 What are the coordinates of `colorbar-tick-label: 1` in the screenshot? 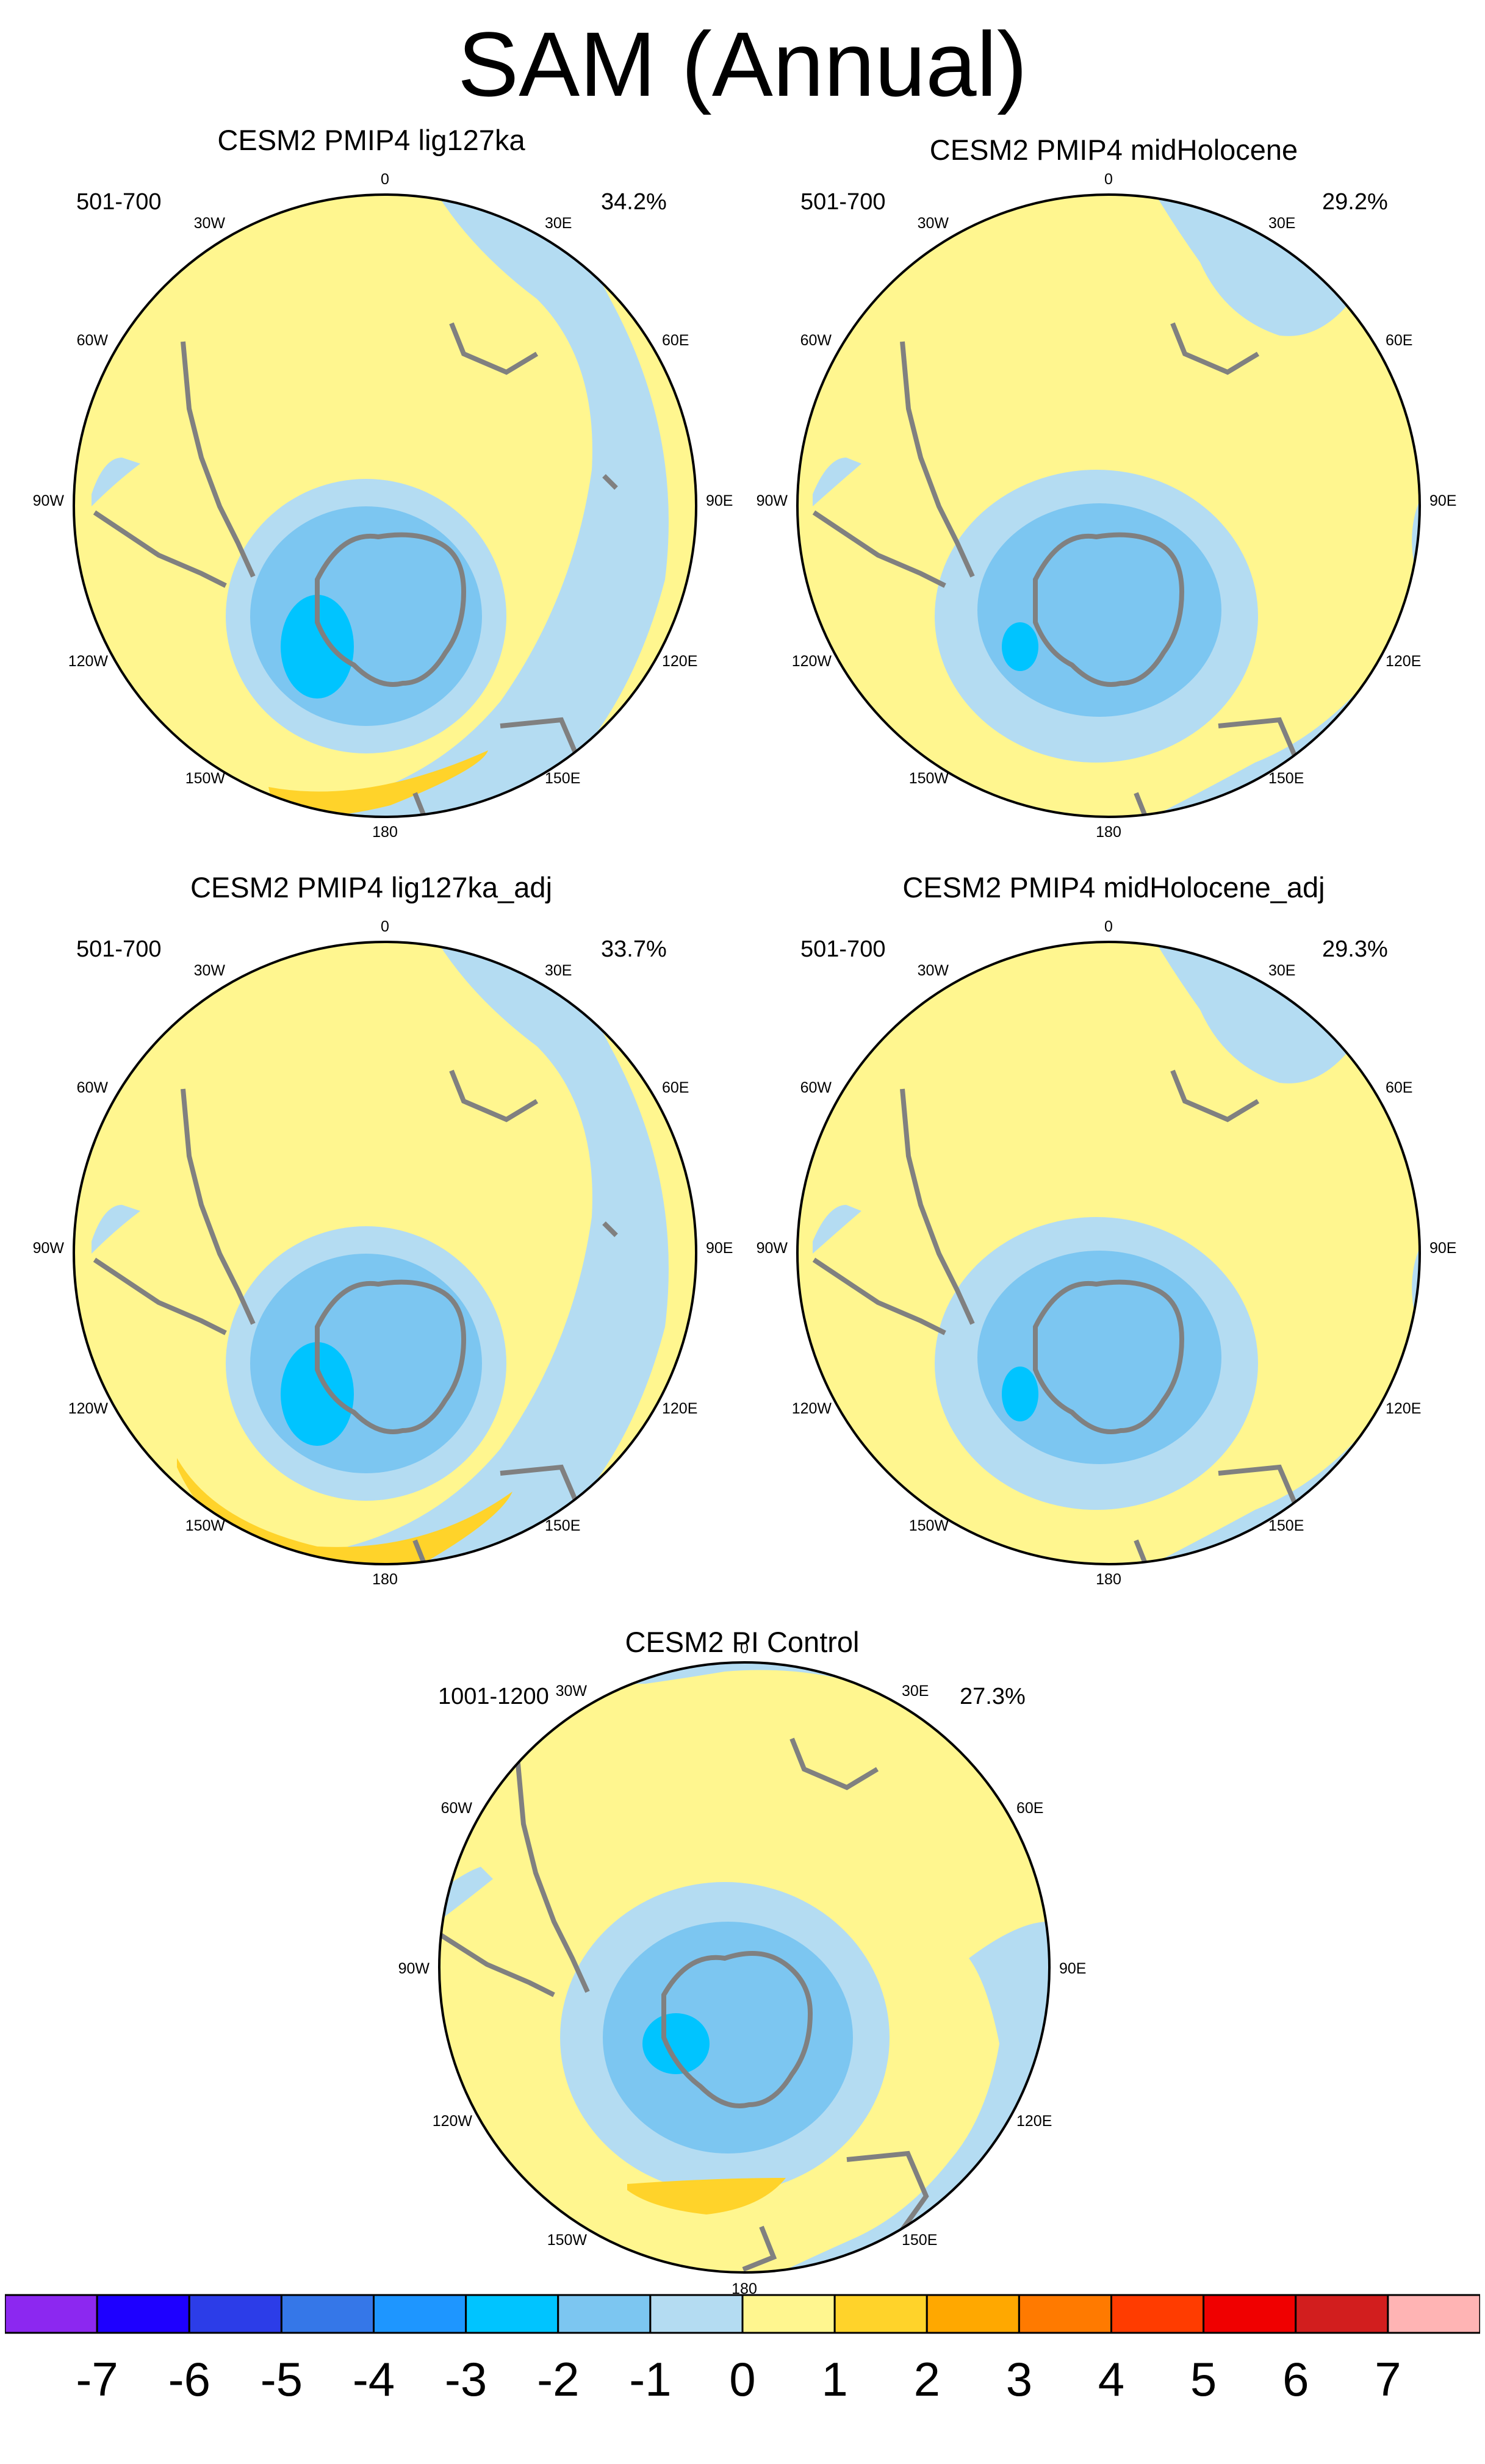 It's located at (835, 2379).